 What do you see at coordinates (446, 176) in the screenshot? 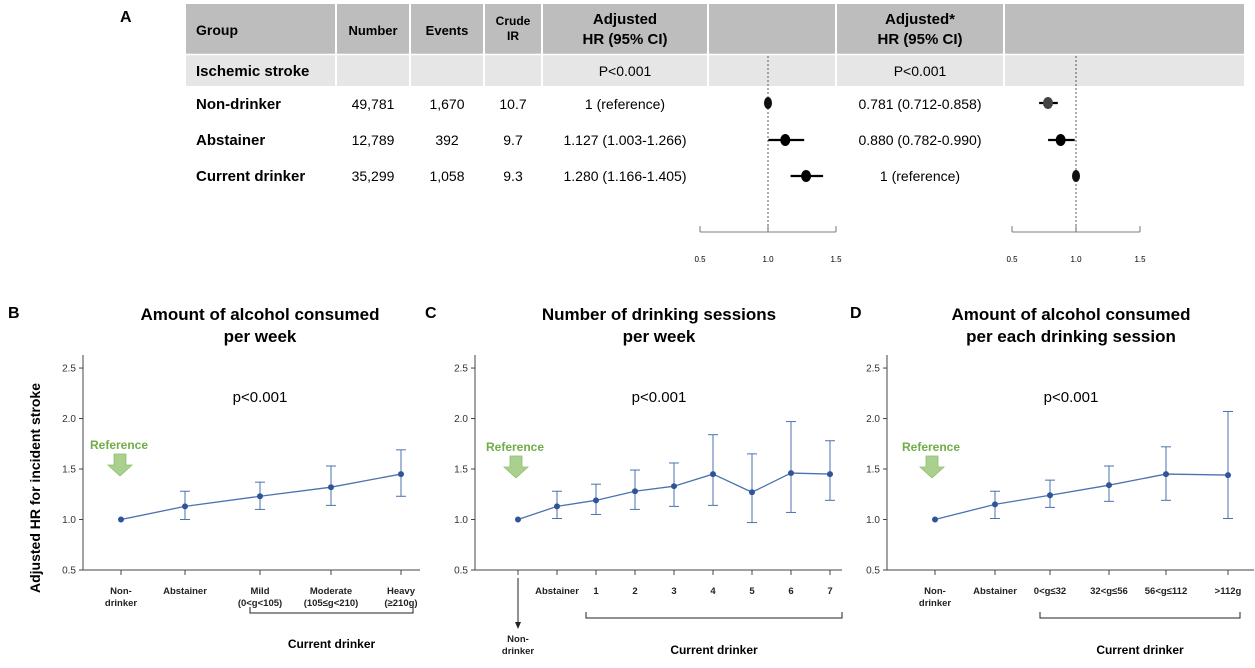
I see `row-events: 1,058` at bounding box center [446, 176].